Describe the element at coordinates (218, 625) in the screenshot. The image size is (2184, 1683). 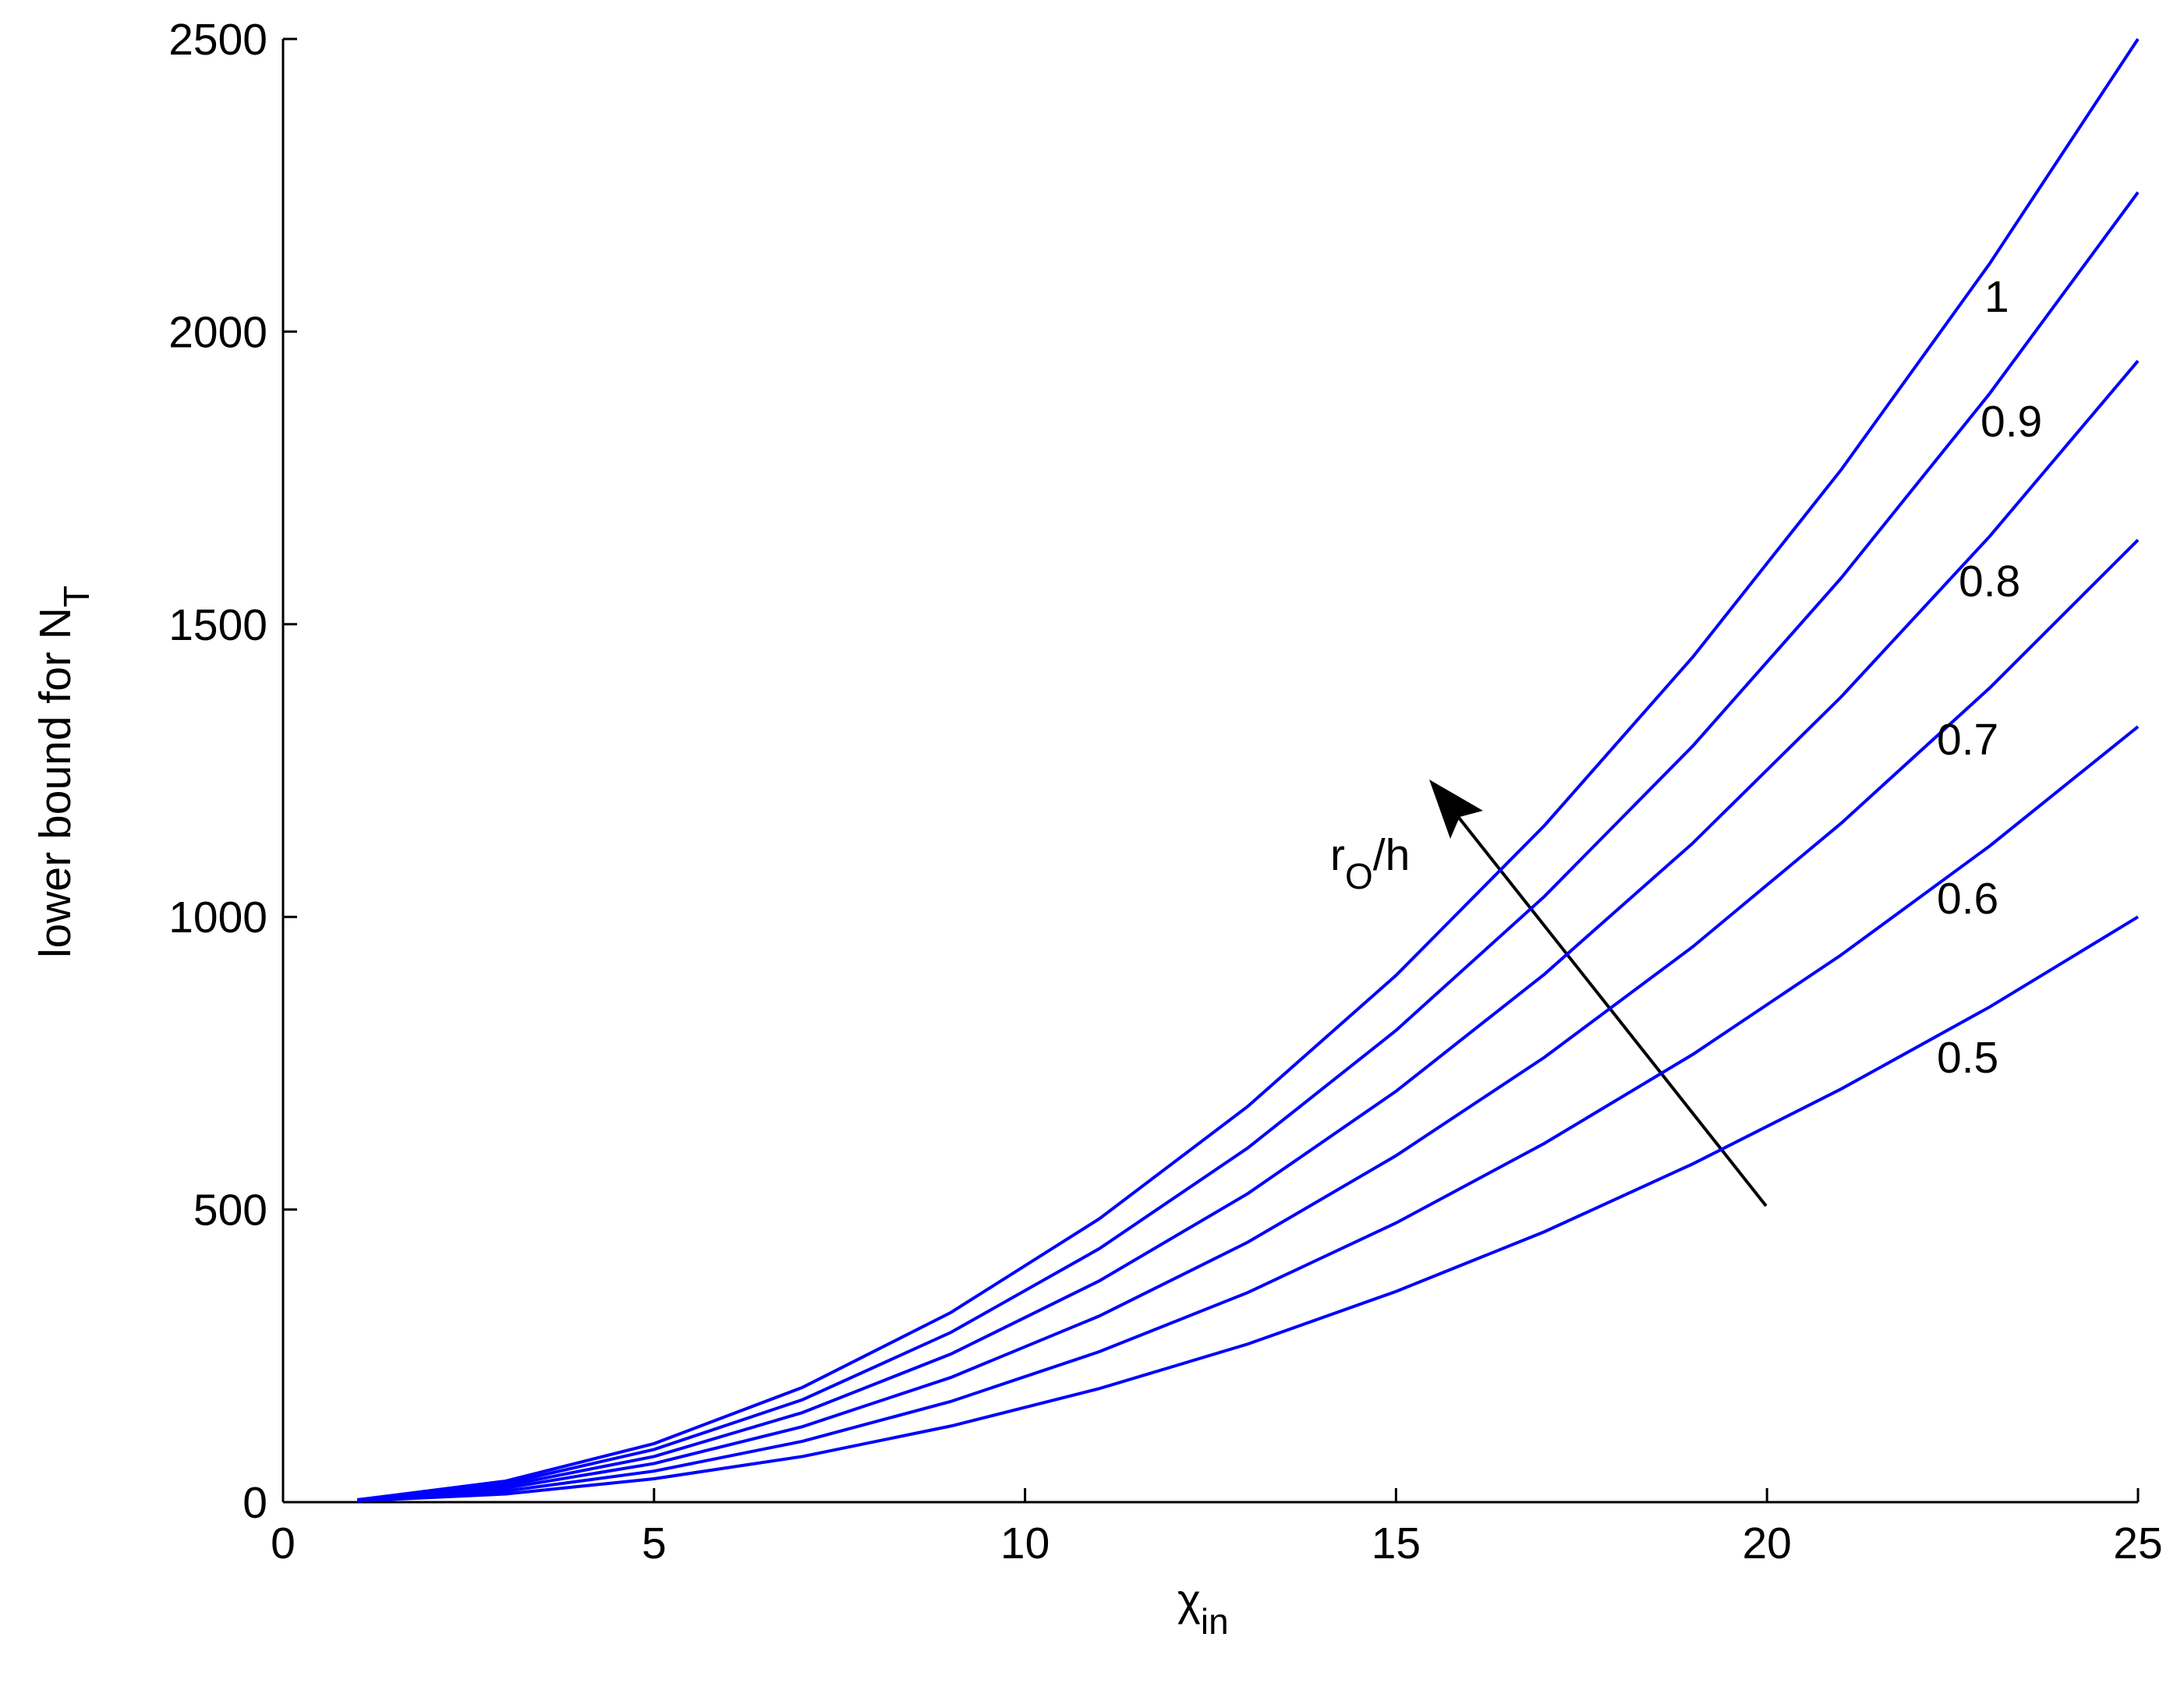
I see `y-tick-label: 1500` at that location.